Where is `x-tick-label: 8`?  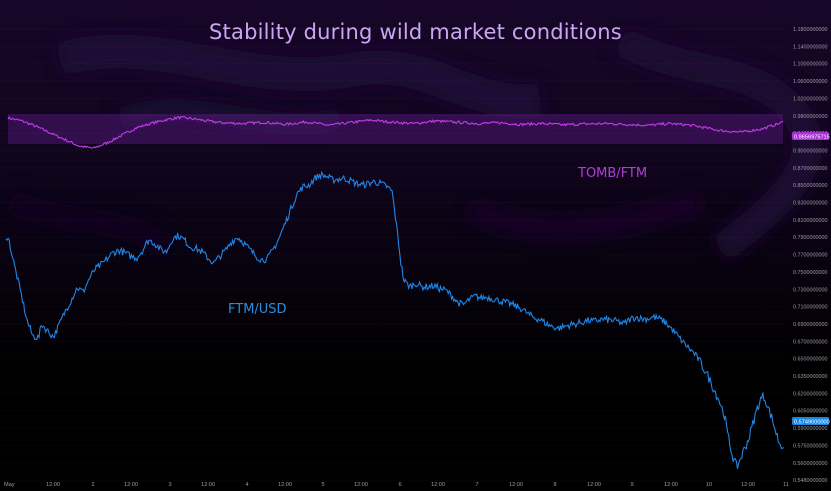 x-tick-label: 8 is located at coordinates (554, 485).